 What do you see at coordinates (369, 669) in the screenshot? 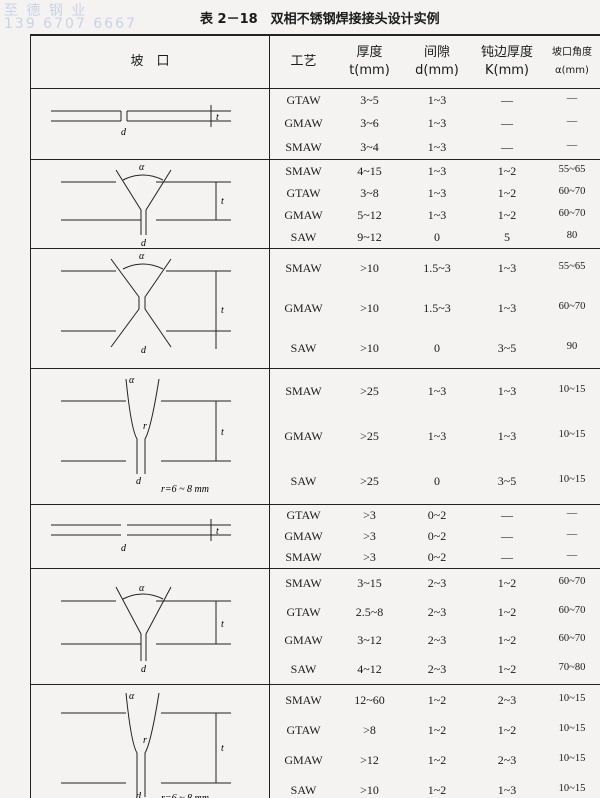
I see `cell-thickness: 4~12` at bounding box center [369, 669].